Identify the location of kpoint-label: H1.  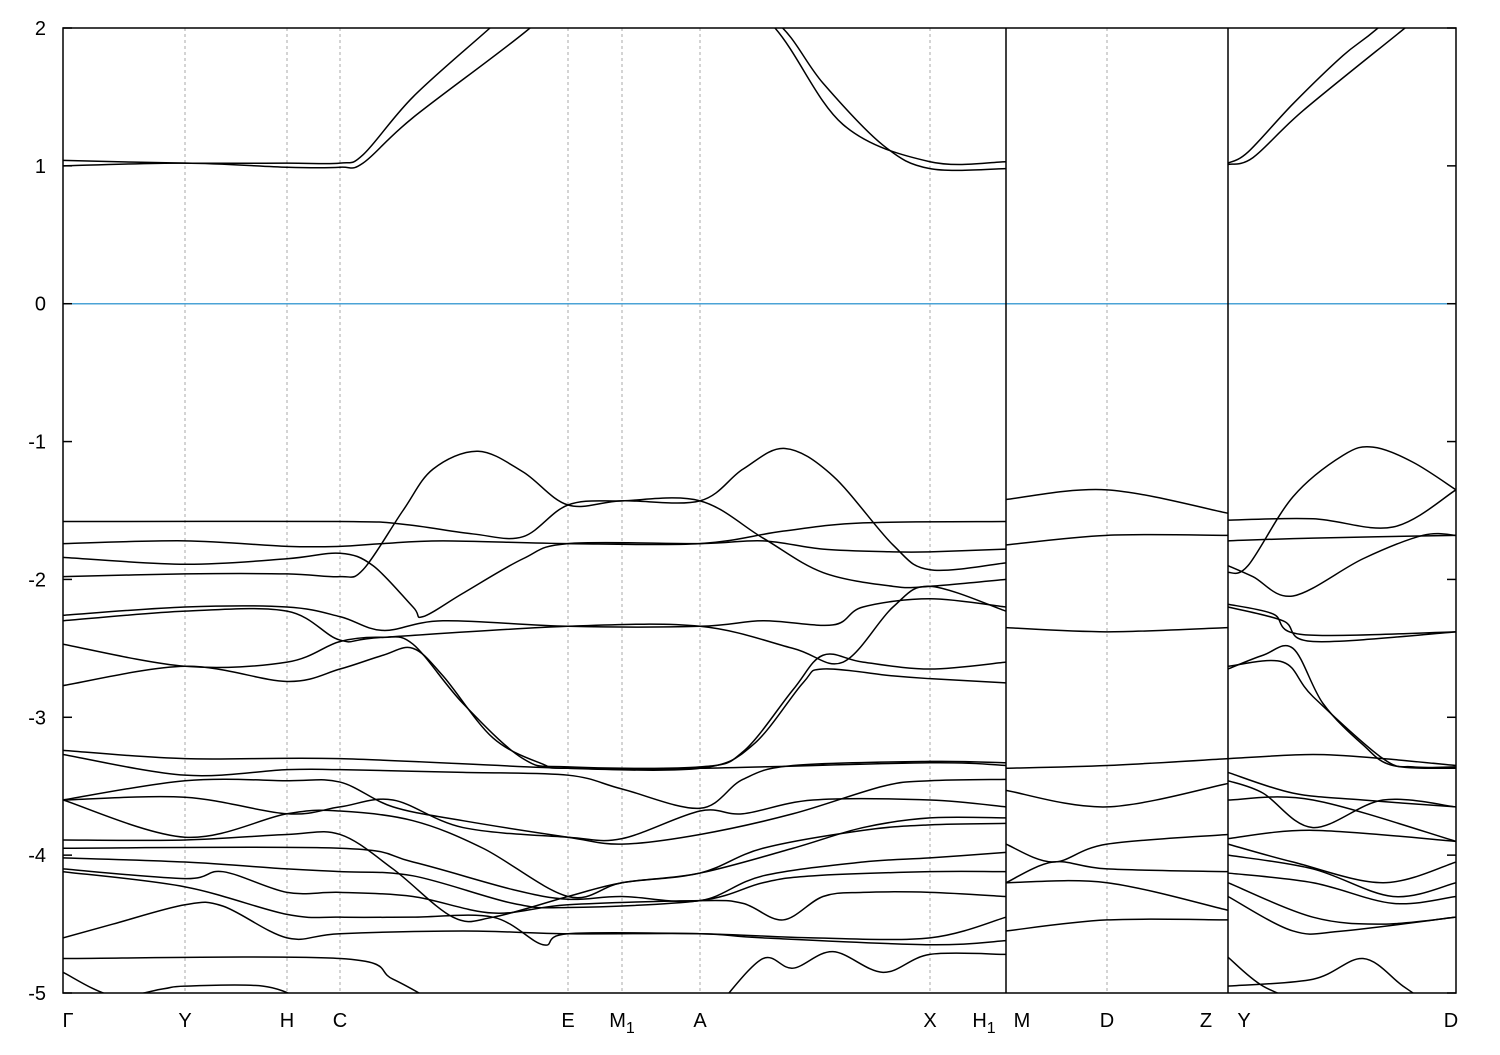
(983, 1023).